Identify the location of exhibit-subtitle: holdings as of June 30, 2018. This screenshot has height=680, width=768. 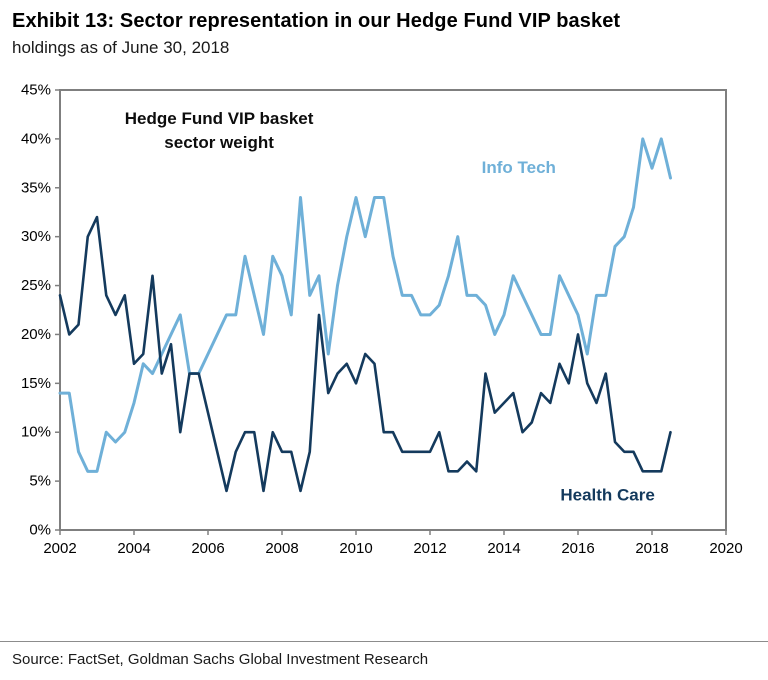
(121, 47).